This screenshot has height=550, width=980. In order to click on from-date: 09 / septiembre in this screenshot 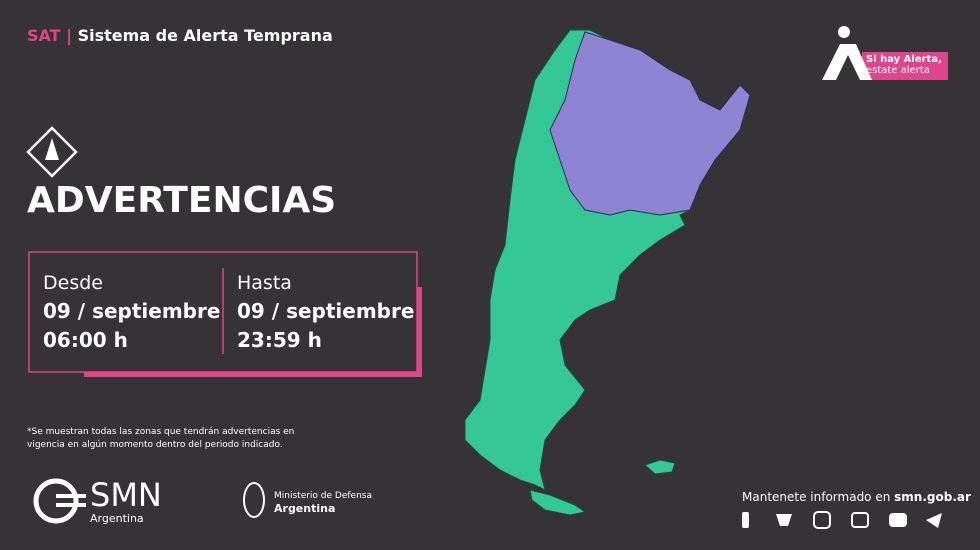, I will do `click(132, 311)`.